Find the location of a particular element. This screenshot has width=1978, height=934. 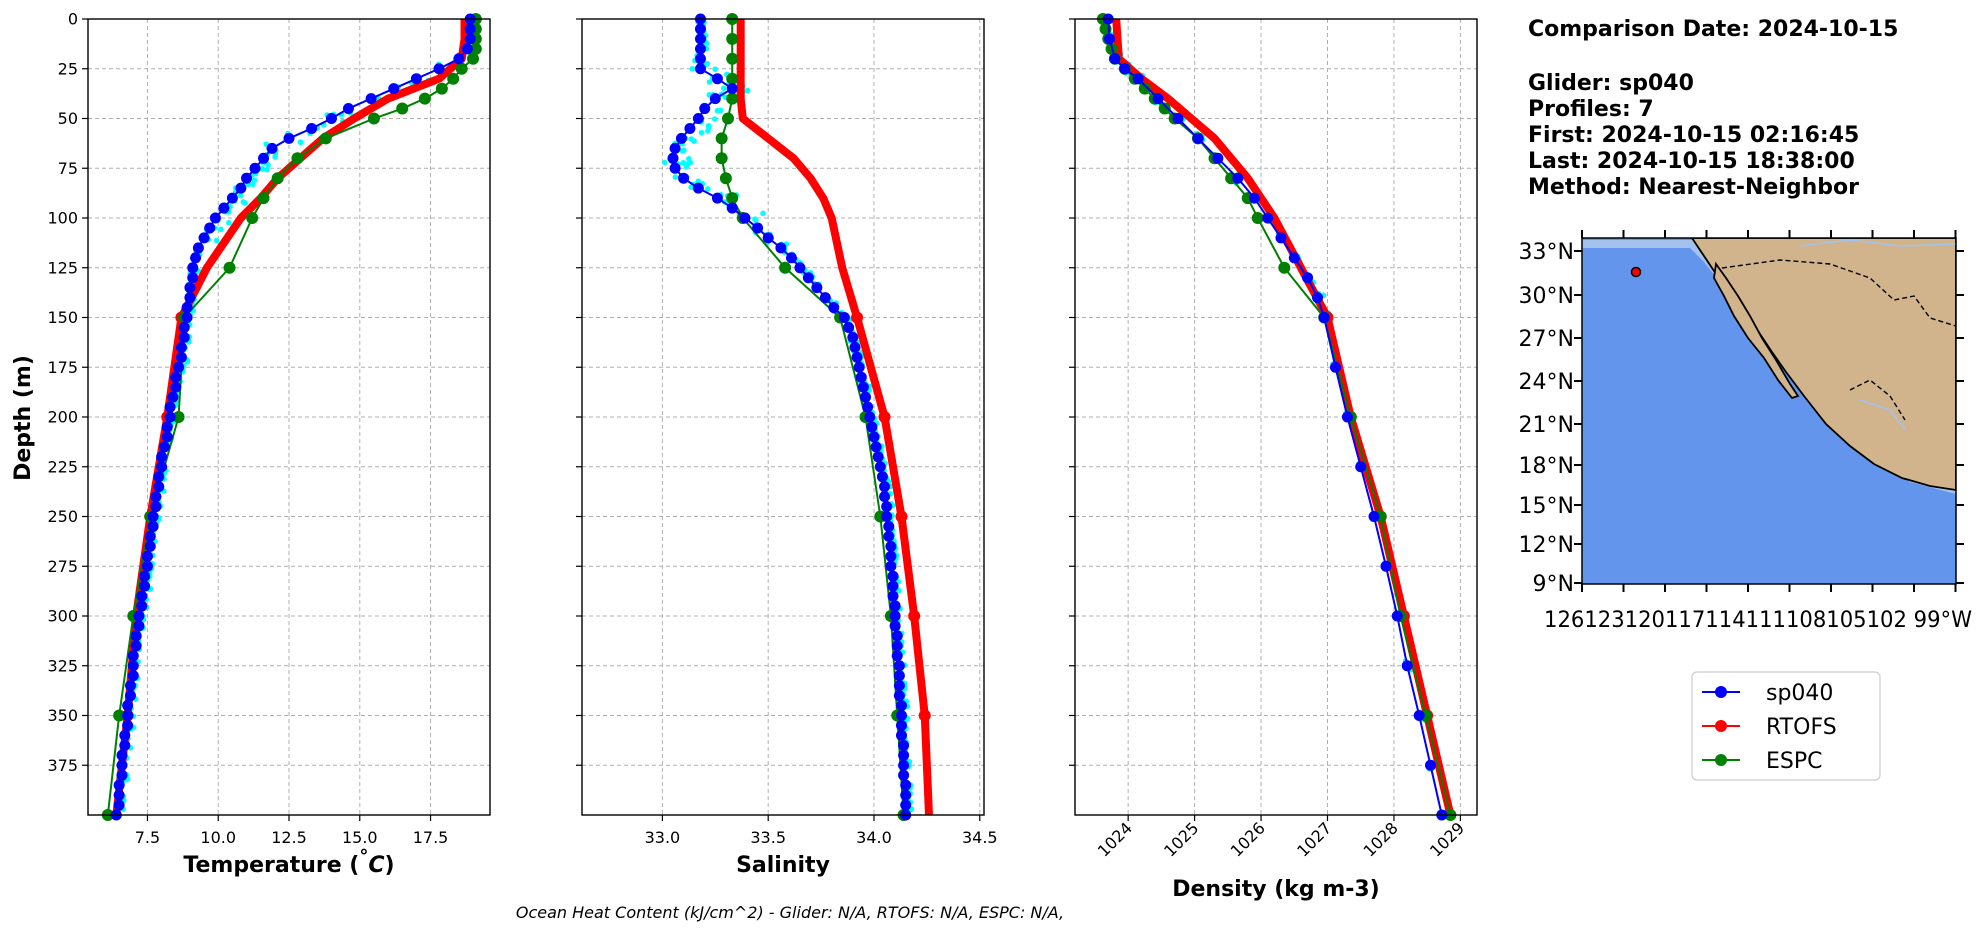

temperature-xlabel: Temperature (°C) is located at coordinates (288, 862).